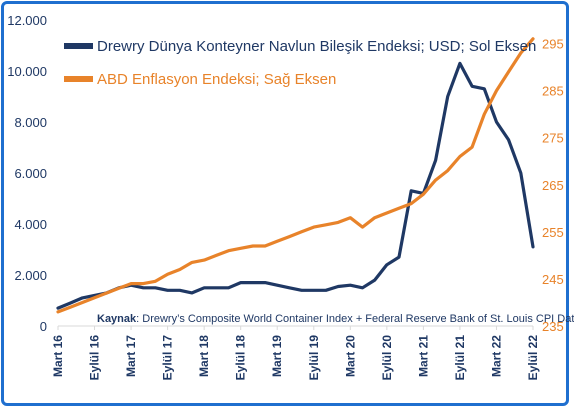 This screenshot has height=410, width=574. Describe the element at coordinates (30, 173) in the screenshot. I see `left-tick-label: 6.000` at that location.